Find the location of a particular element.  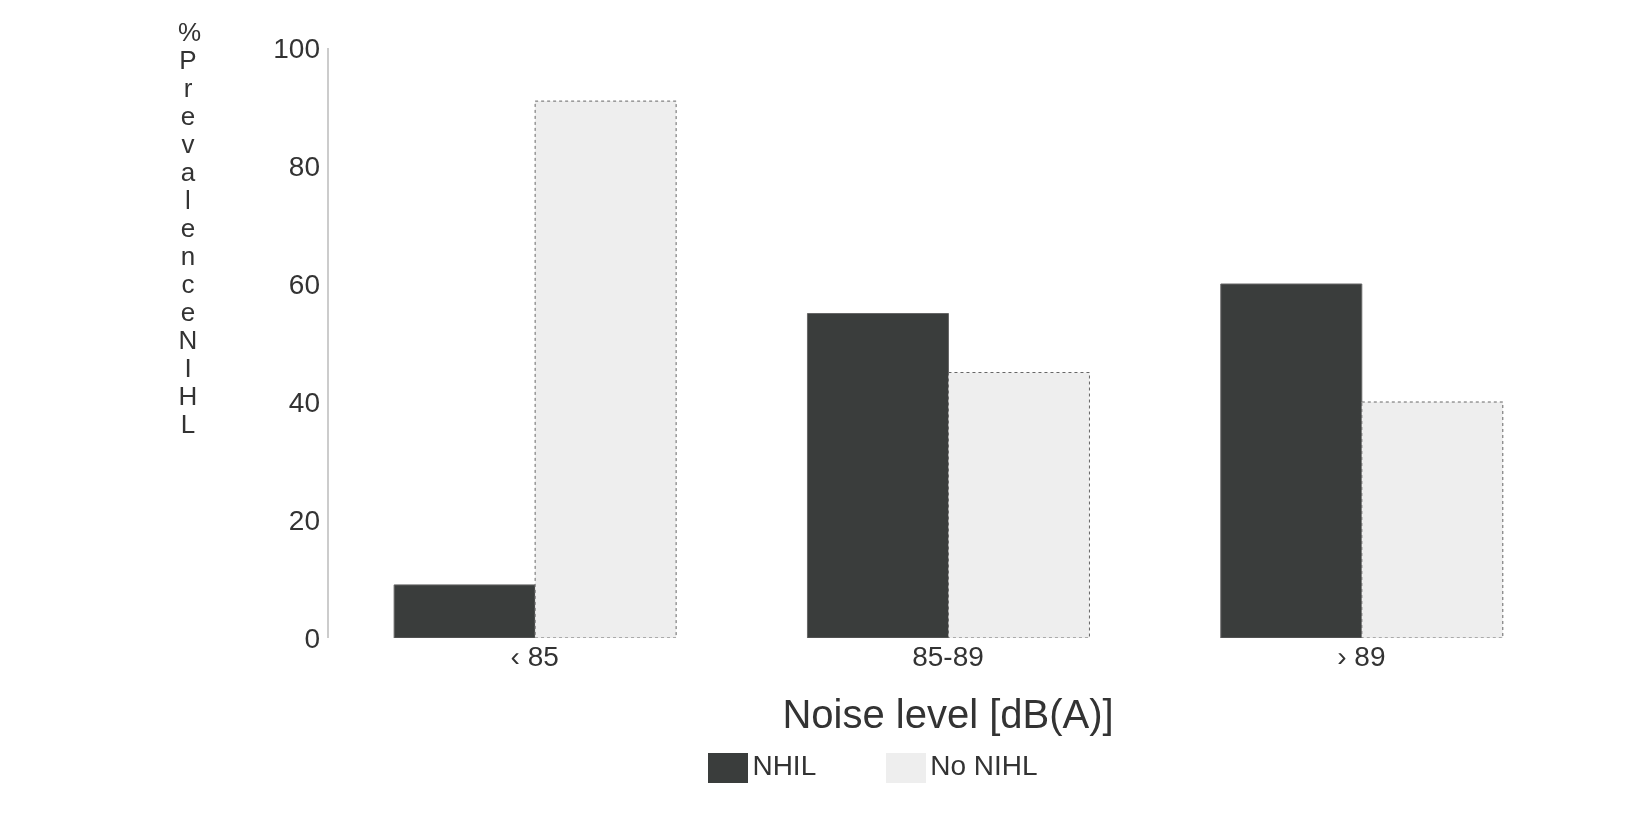

x-axis-title: Noise level [dB(A)] is located at coordinates (948, 714).